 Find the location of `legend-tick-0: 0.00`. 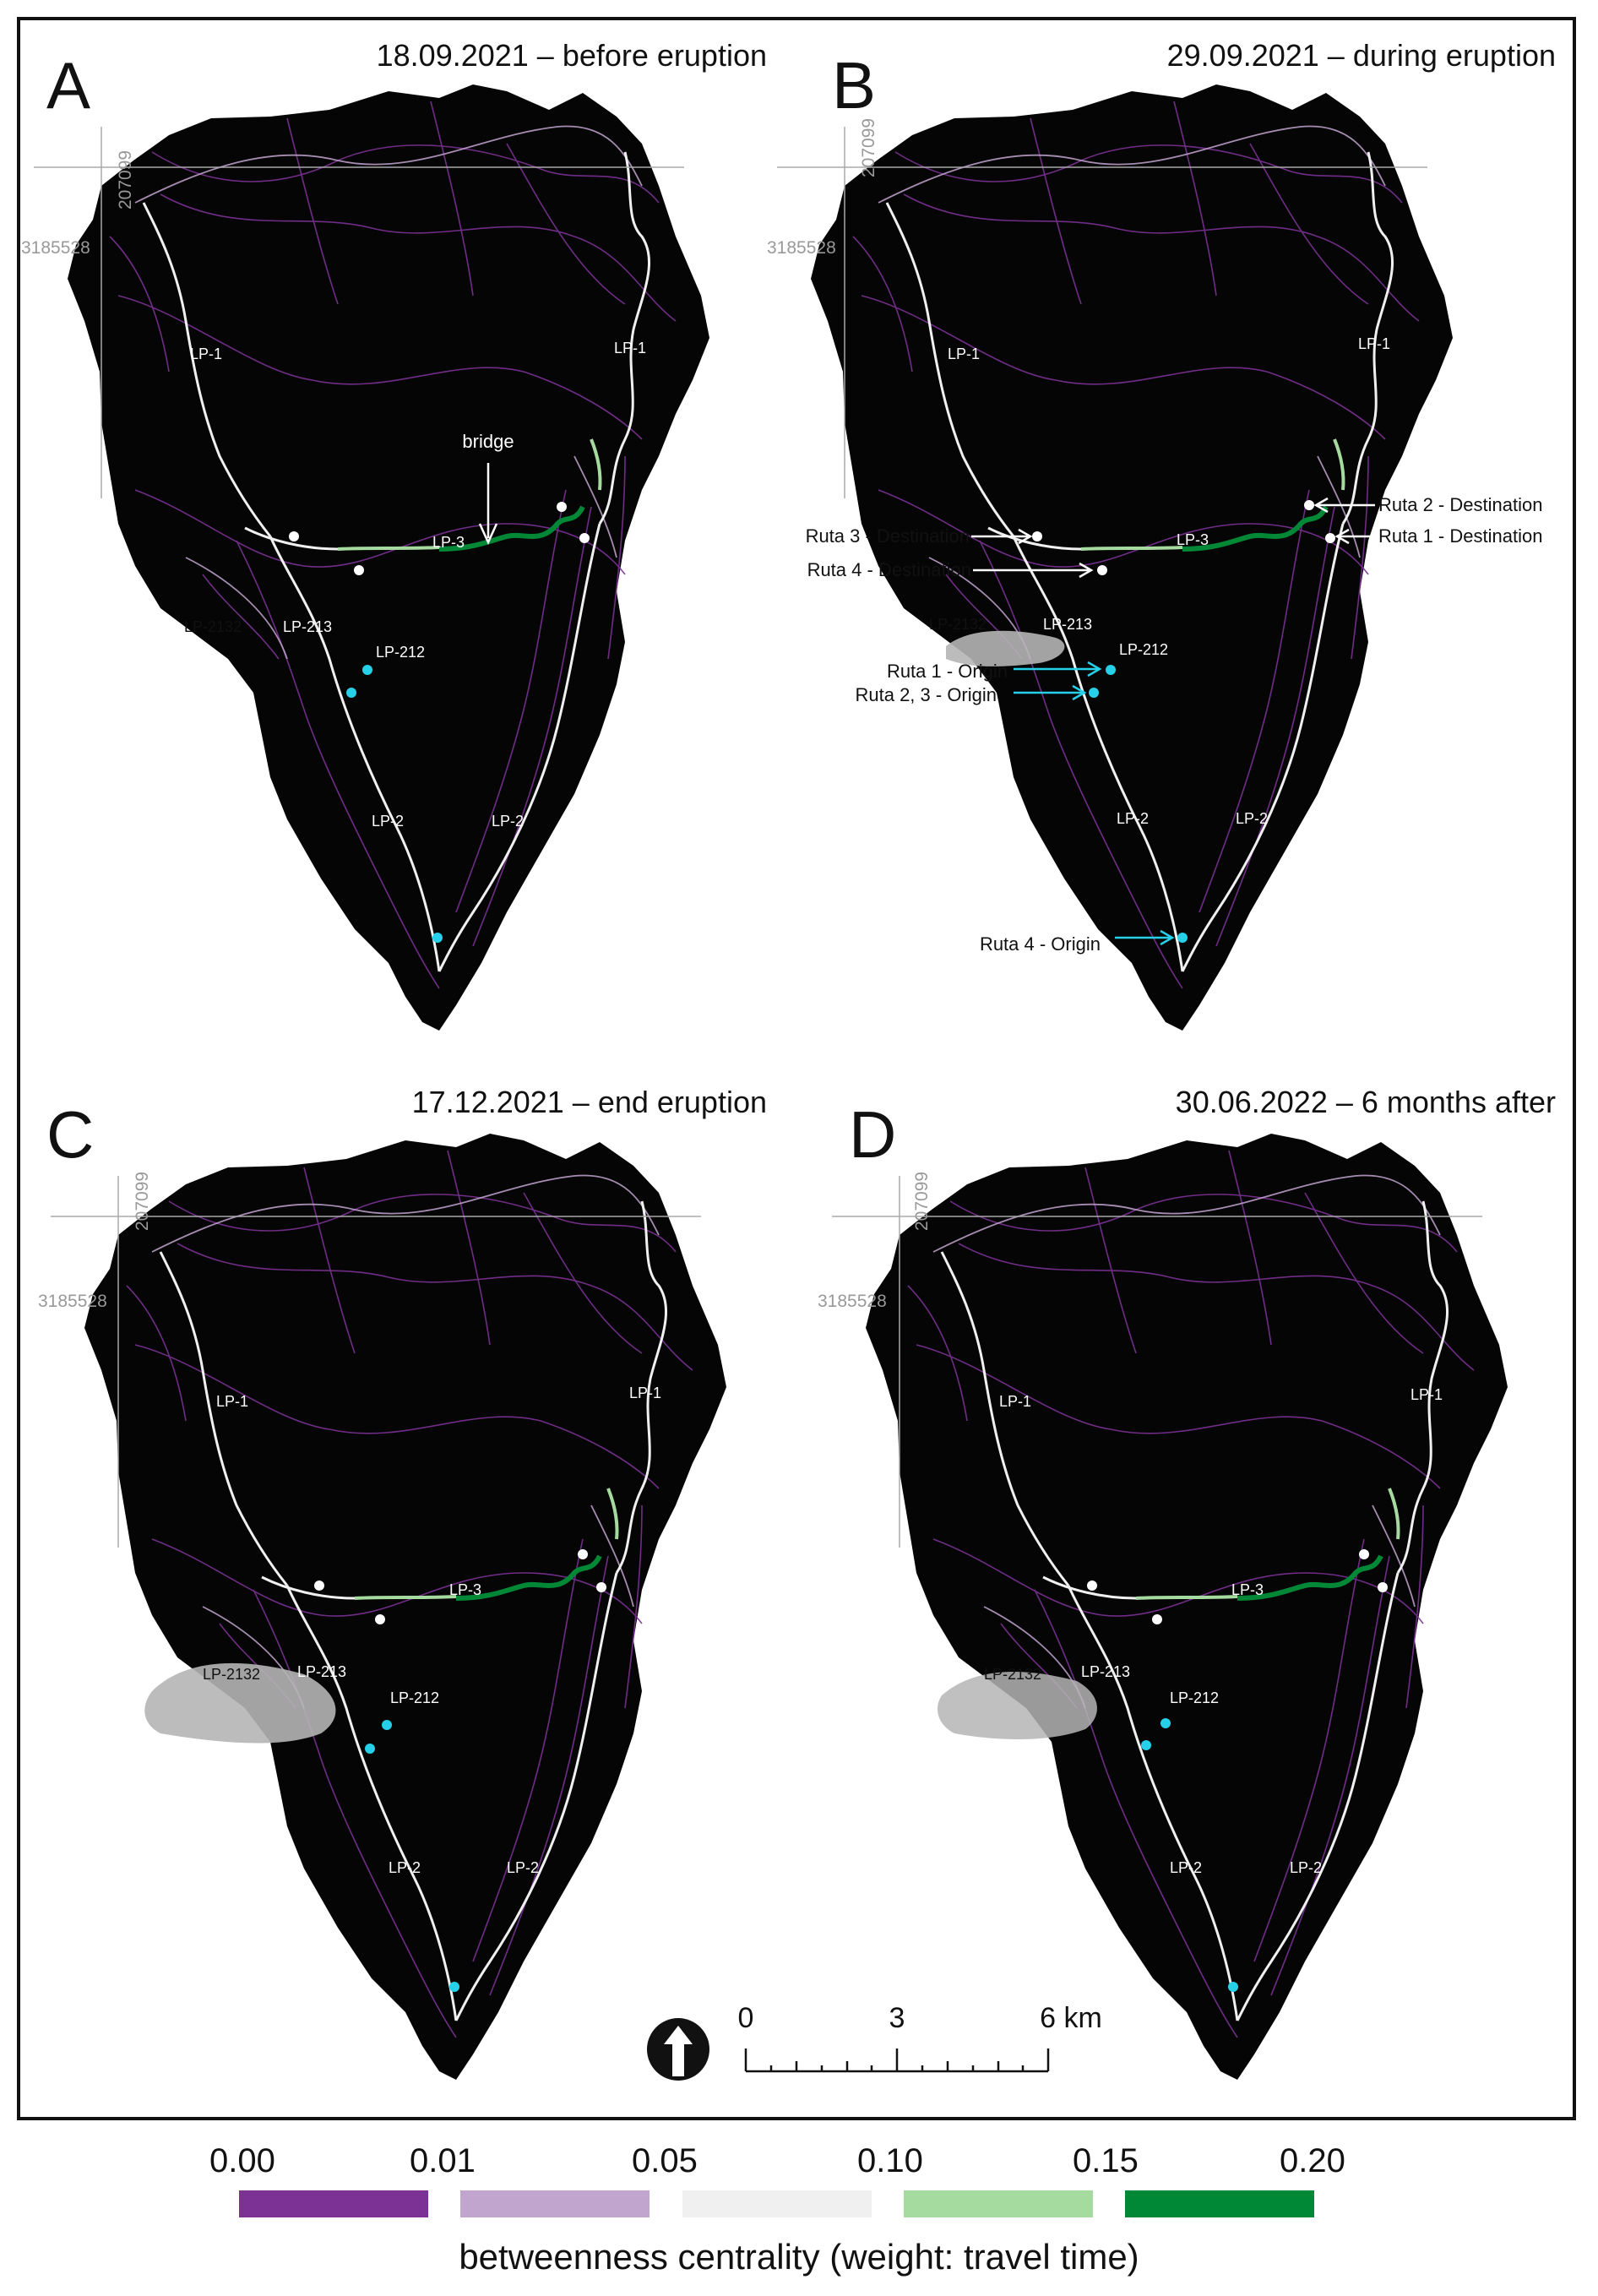

legend-tick-0: 0.00 is located at coordinates (242, 2160).